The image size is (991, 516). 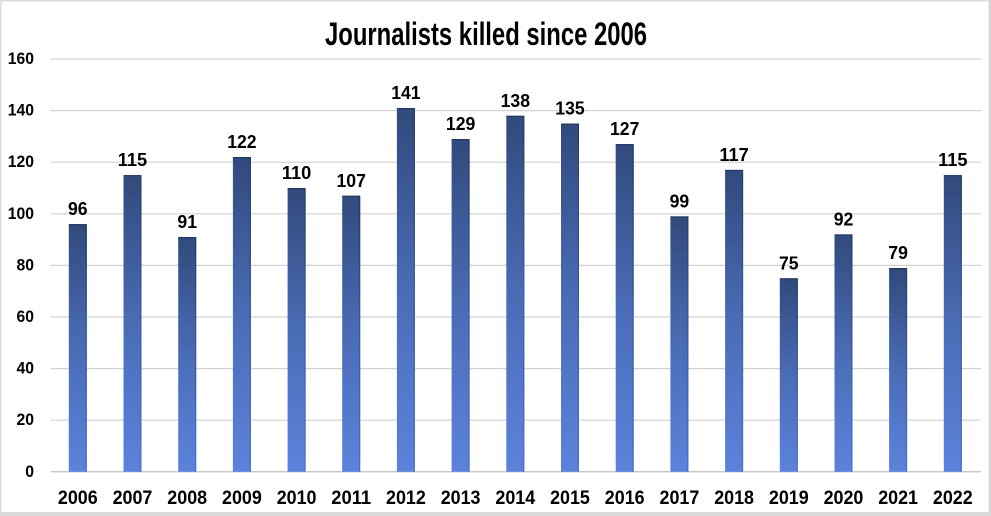 What do you see at coordinates (29, 472) in the screenshot?
I see `svg-text: 0` at bounding box center [29, 472].